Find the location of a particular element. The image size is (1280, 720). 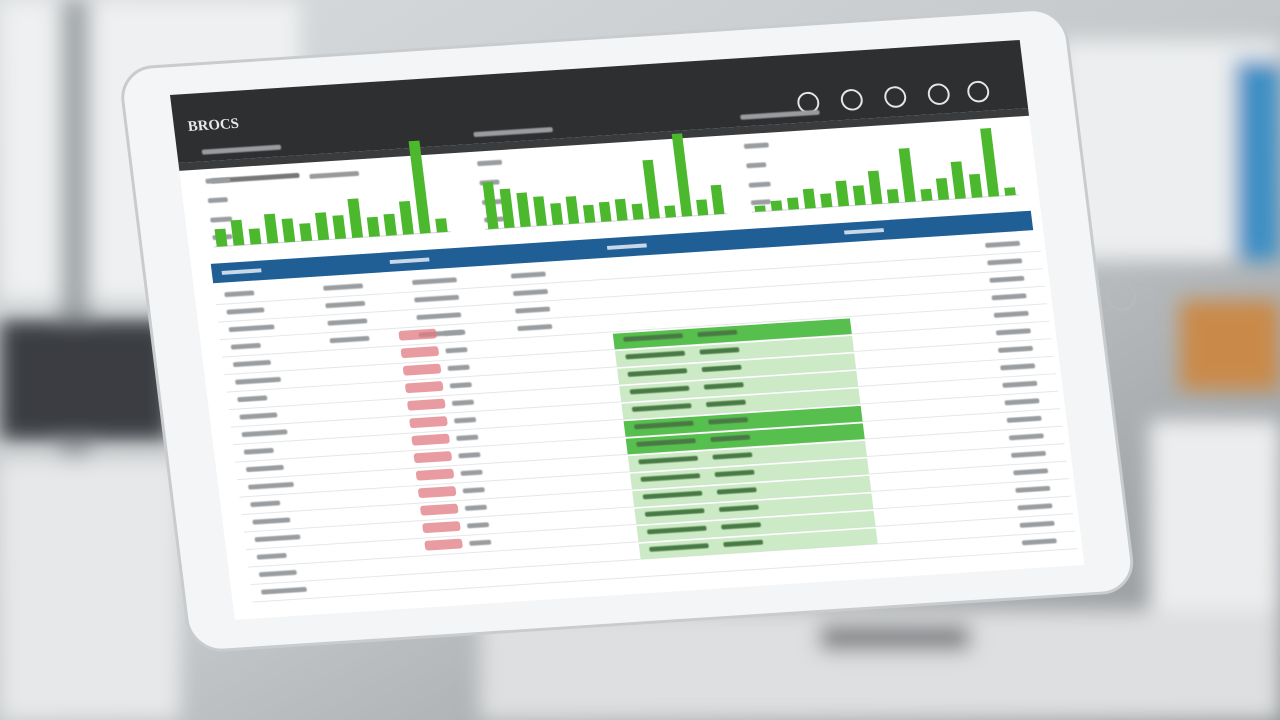

home-button is located at coordinates (1121, 296).